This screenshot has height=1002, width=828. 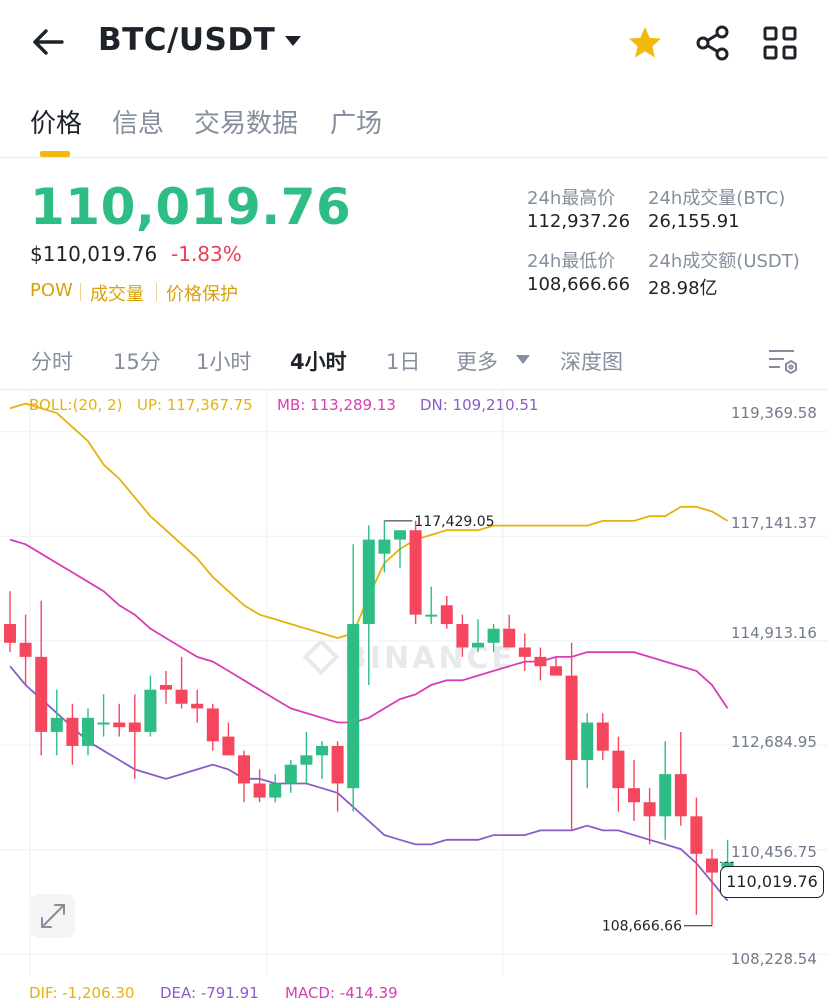 What do you see at coordinates (642, 927) in the screenshot?
I see `low-price-label: 108,666.66` at bounding box center [642, 927].